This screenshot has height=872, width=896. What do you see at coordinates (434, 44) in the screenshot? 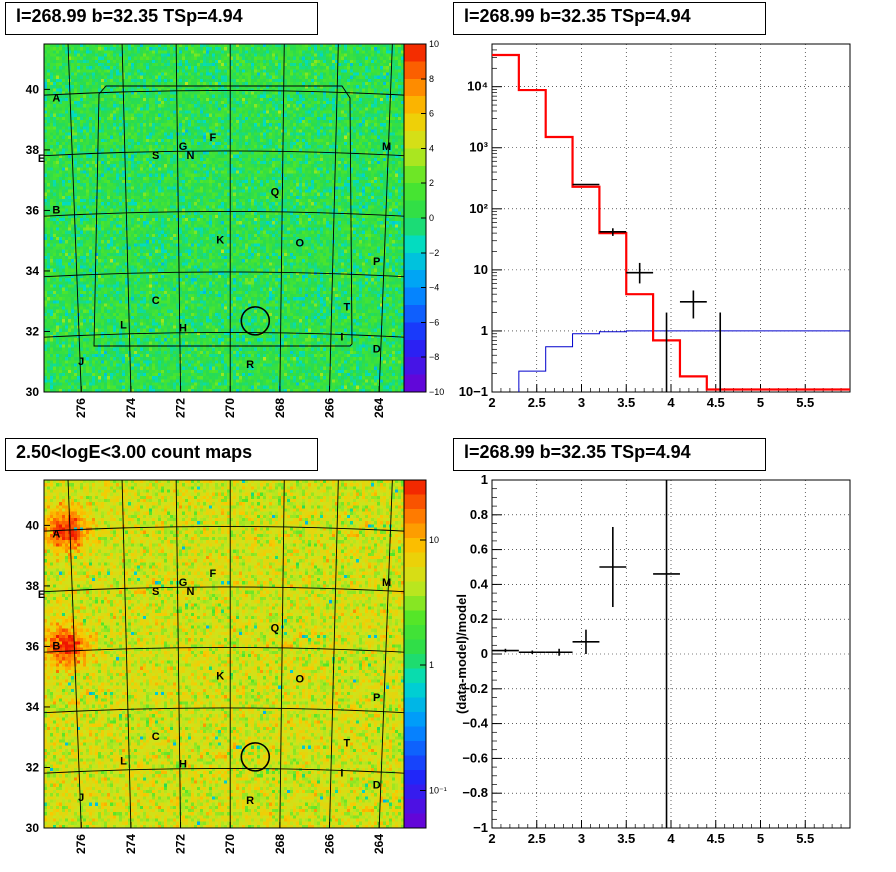
I see `colorbar-tick-label-0: 10` at bounding box center [434, 44].